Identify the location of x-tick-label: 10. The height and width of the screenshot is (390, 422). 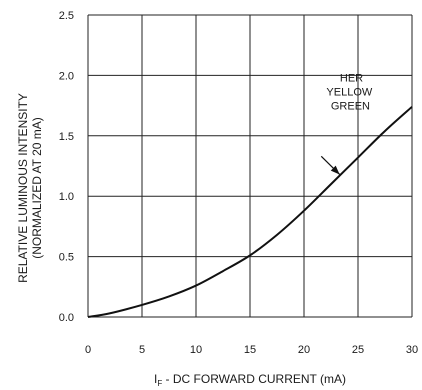
(196, 350).